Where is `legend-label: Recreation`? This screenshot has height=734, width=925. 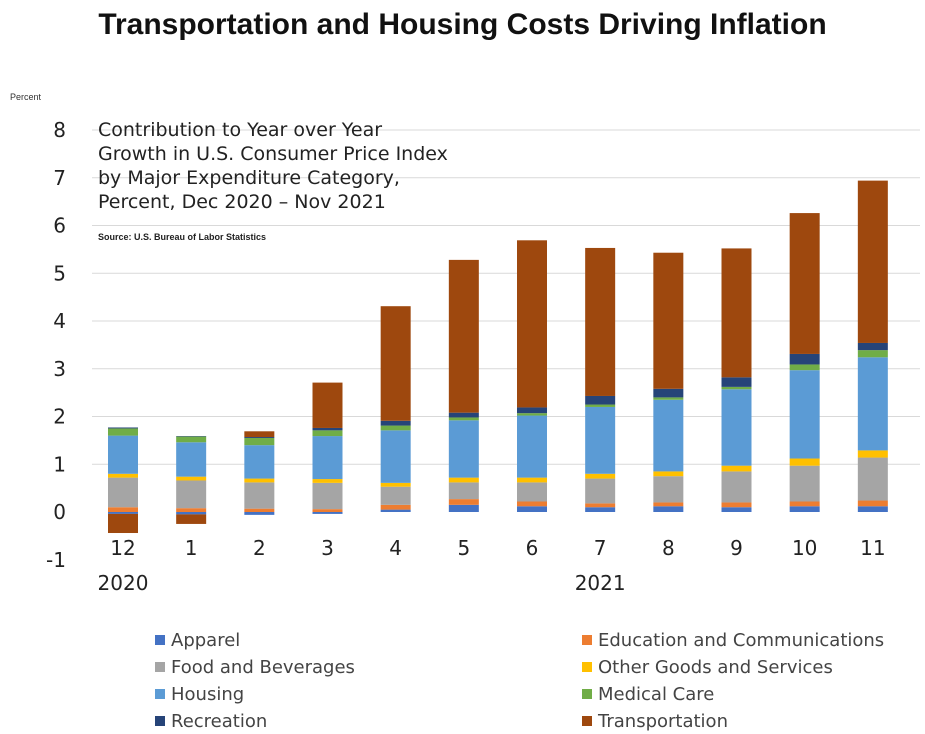 legend-label: Recreation is located at coordinates (219, 721).